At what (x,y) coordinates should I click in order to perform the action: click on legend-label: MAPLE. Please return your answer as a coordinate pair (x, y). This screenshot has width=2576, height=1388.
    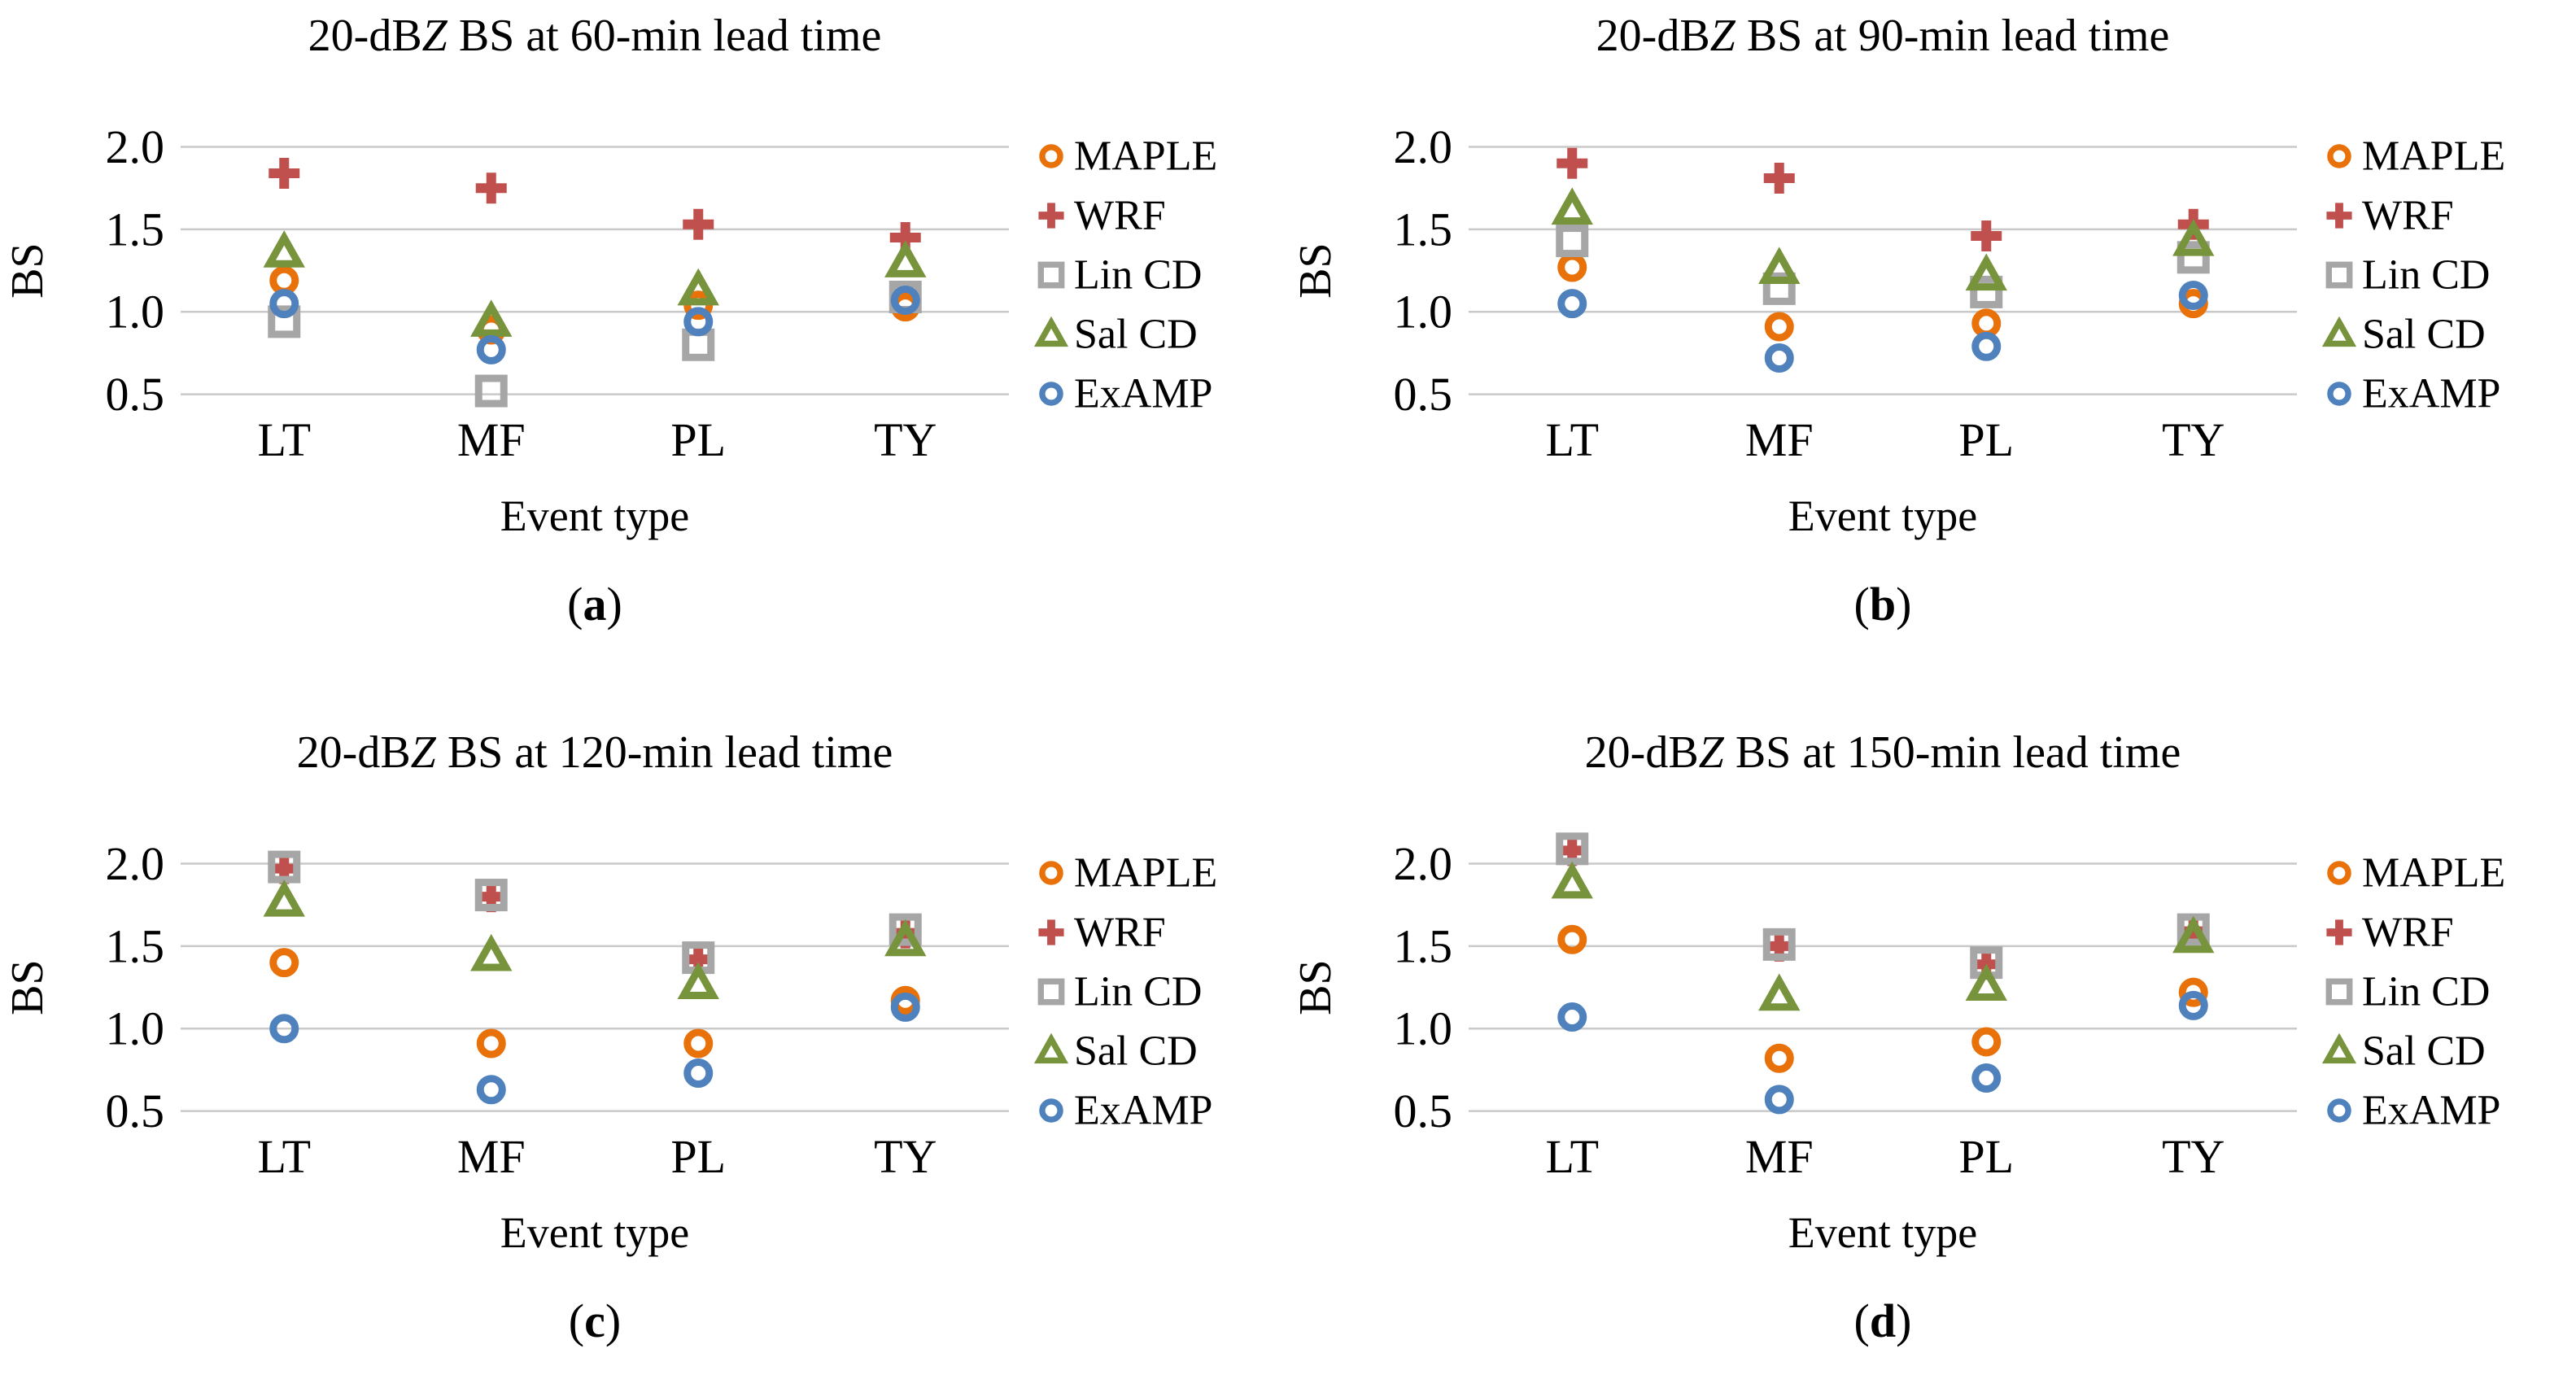
    Looking at the image, I should click on (1145, 156).